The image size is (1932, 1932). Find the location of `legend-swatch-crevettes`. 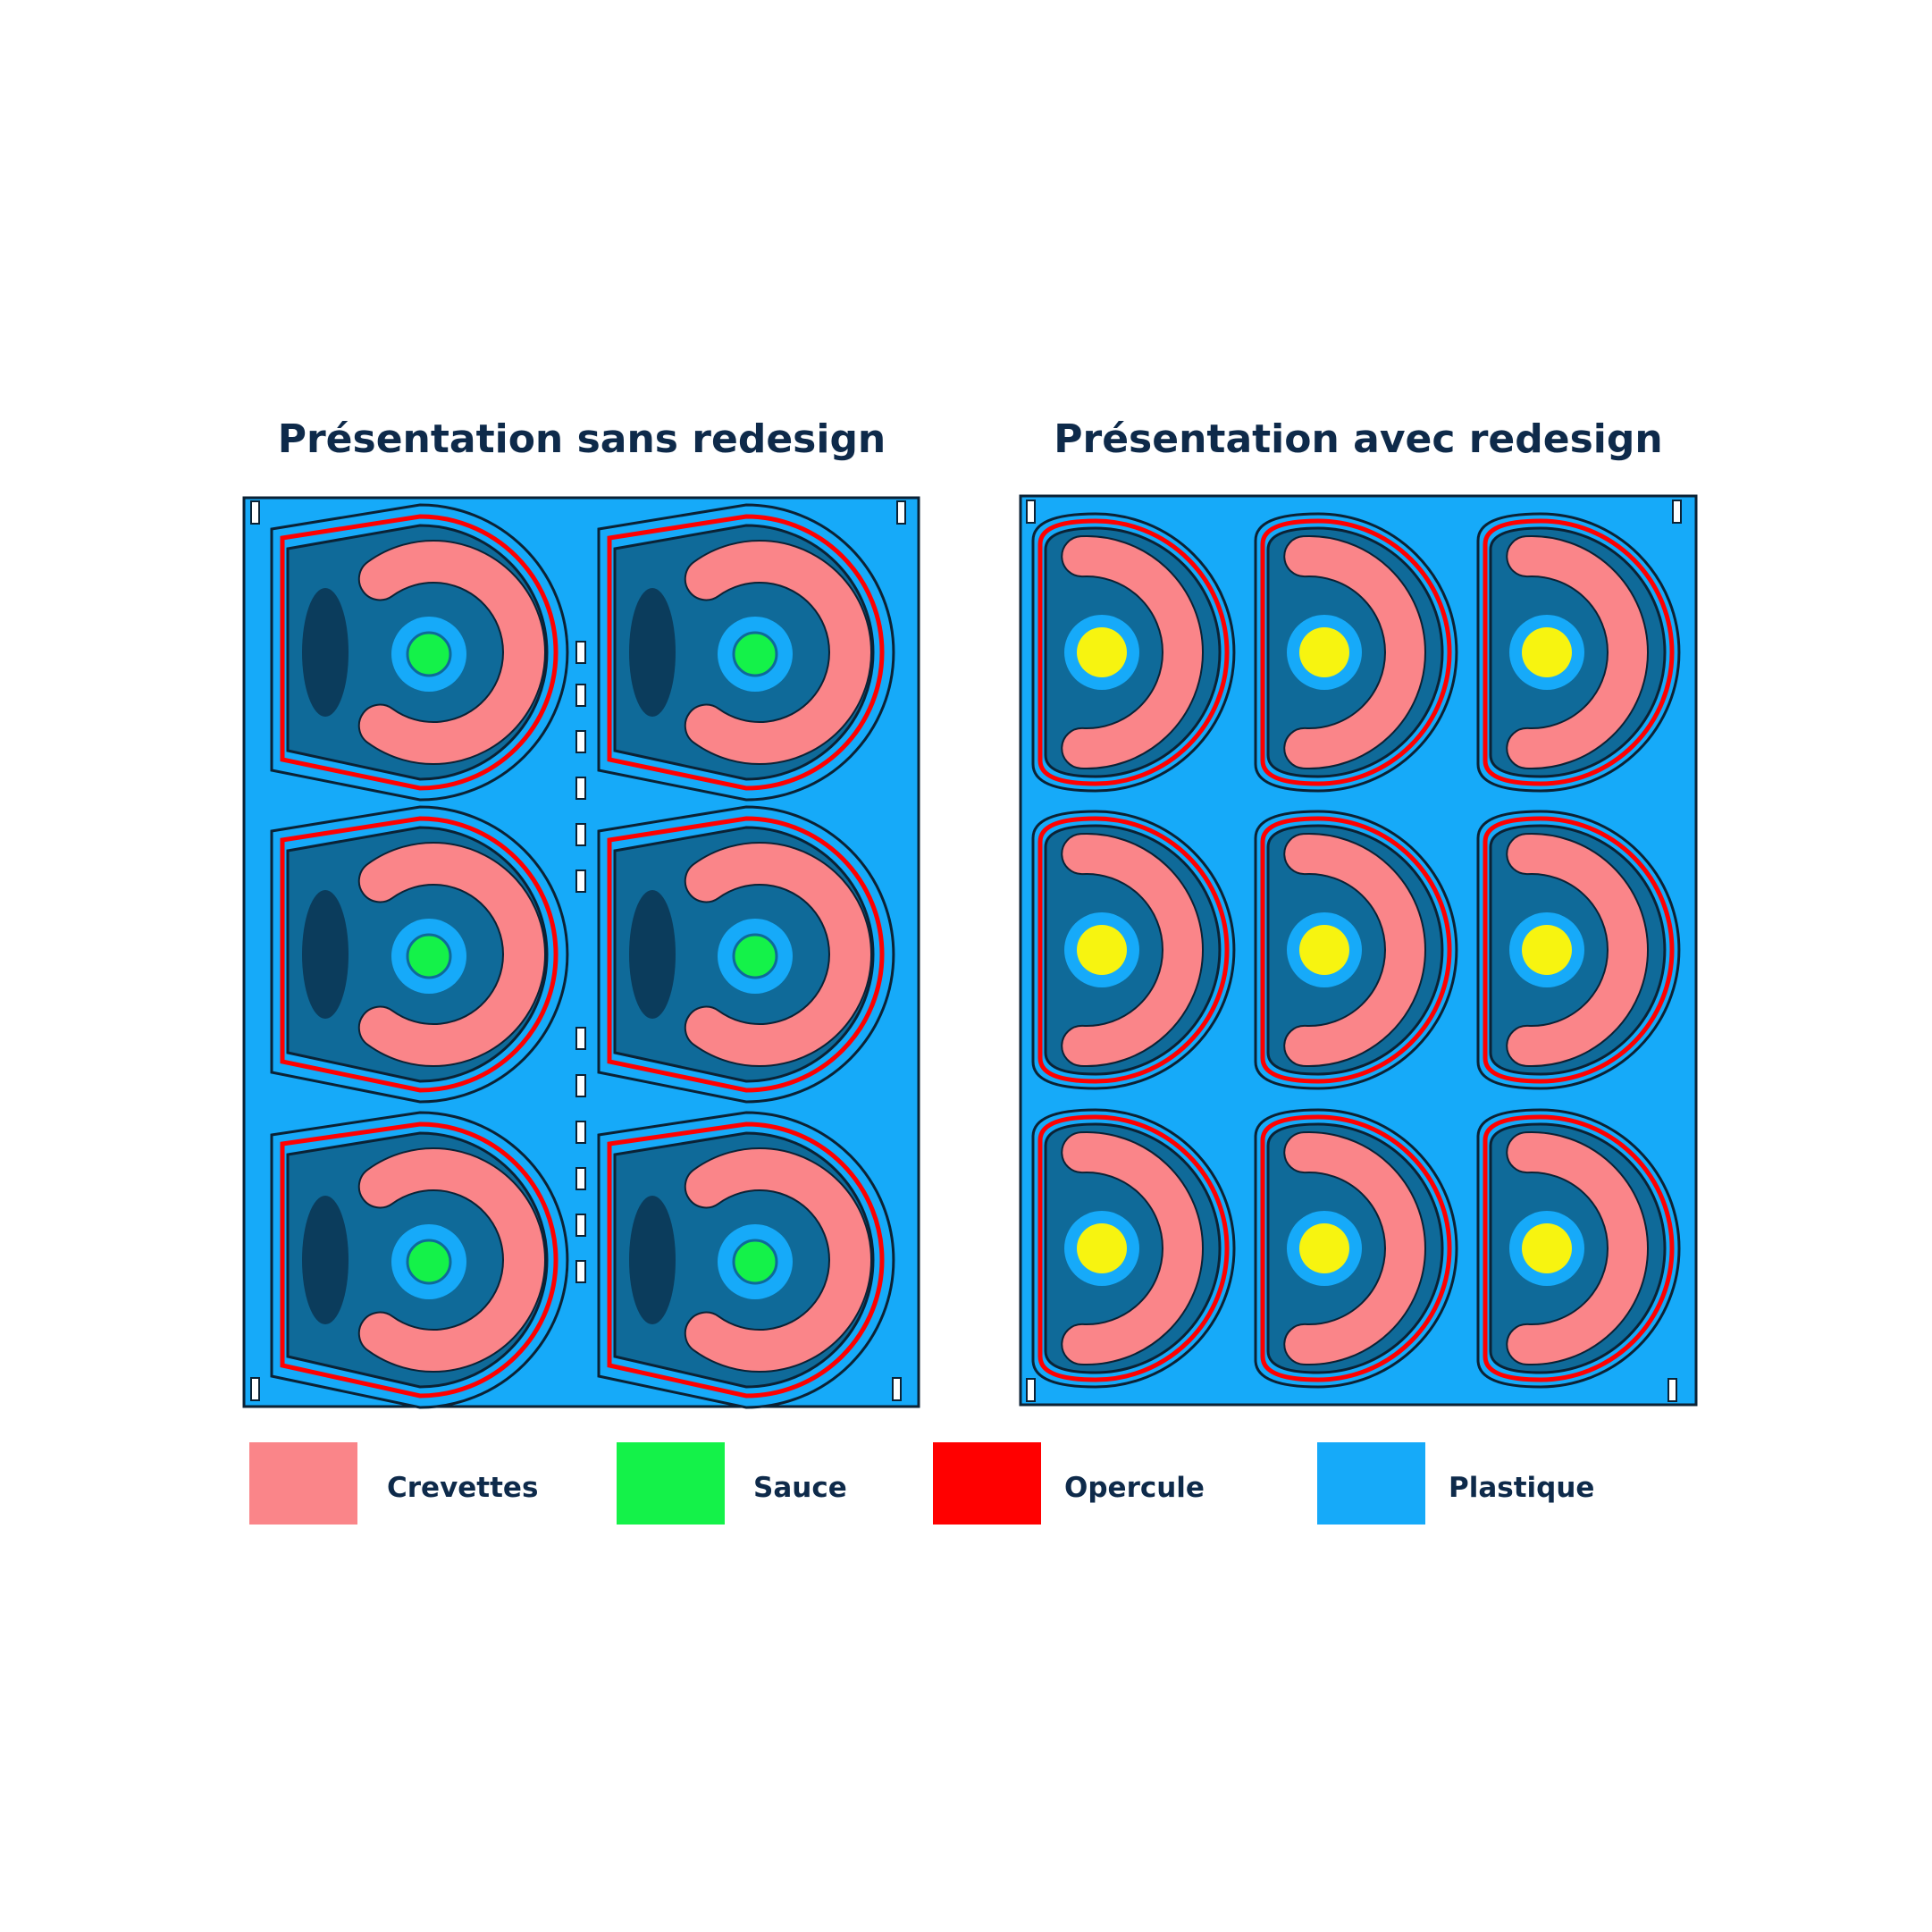

legend-swatch-crevettes is located at coordinates (303, 1483).